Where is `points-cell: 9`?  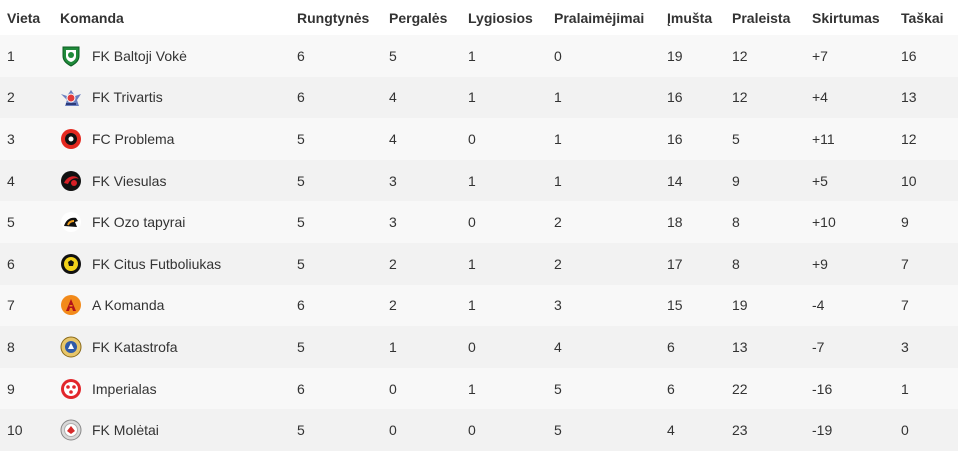 points-cell: 9 is located at coordinates (905, 222).